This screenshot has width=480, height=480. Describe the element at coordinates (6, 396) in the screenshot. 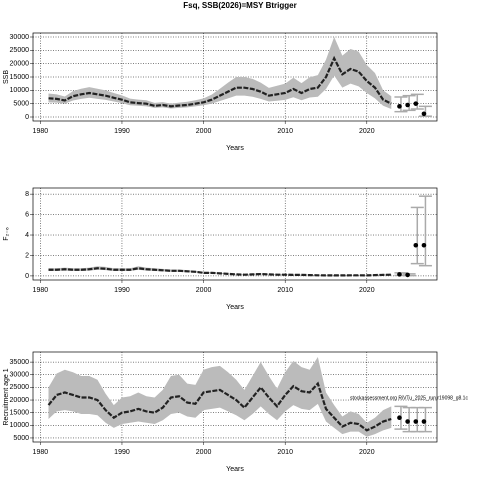

I see `y-axis-label: Recruitment age 1` at that location.